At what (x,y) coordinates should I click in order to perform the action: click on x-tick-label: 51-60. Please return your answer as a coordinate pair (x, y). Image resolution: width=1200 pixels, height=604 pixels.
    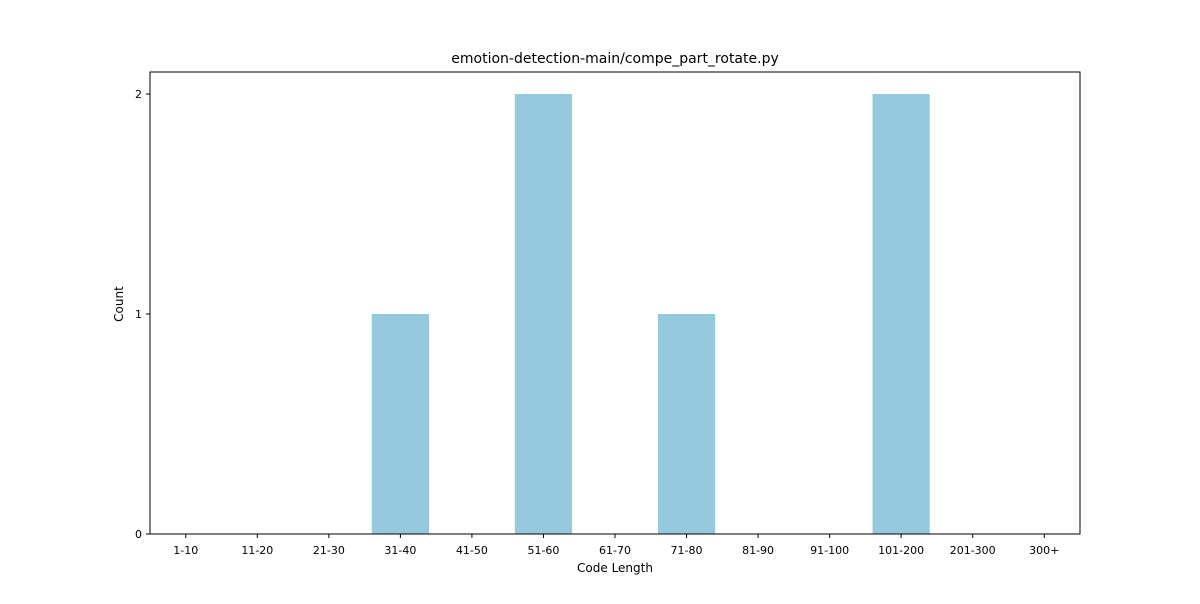
    Looking at the image, I should click on (543, 550).